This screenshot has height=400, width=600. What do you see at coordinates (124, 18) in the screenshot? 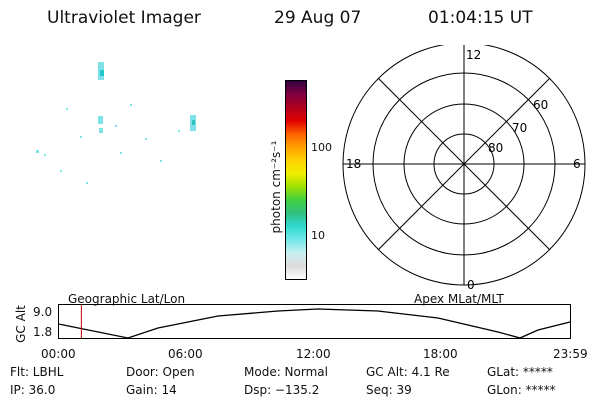
I see `app-title: Ultraviolet Imager` at bounding box center [124, 18].